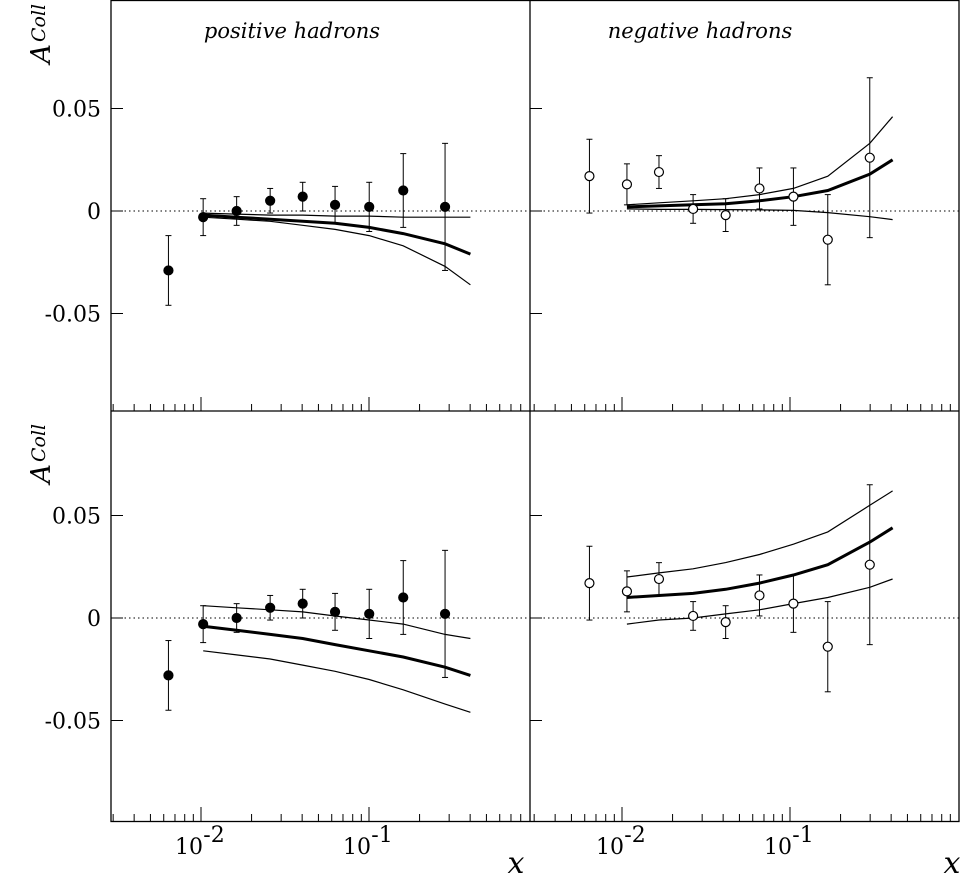 The height and width of the screenshot is (879, 960). Describe the element at coordinates (700, 31) in the screenshot. I see `panel-title: negative hadrons` at that location.